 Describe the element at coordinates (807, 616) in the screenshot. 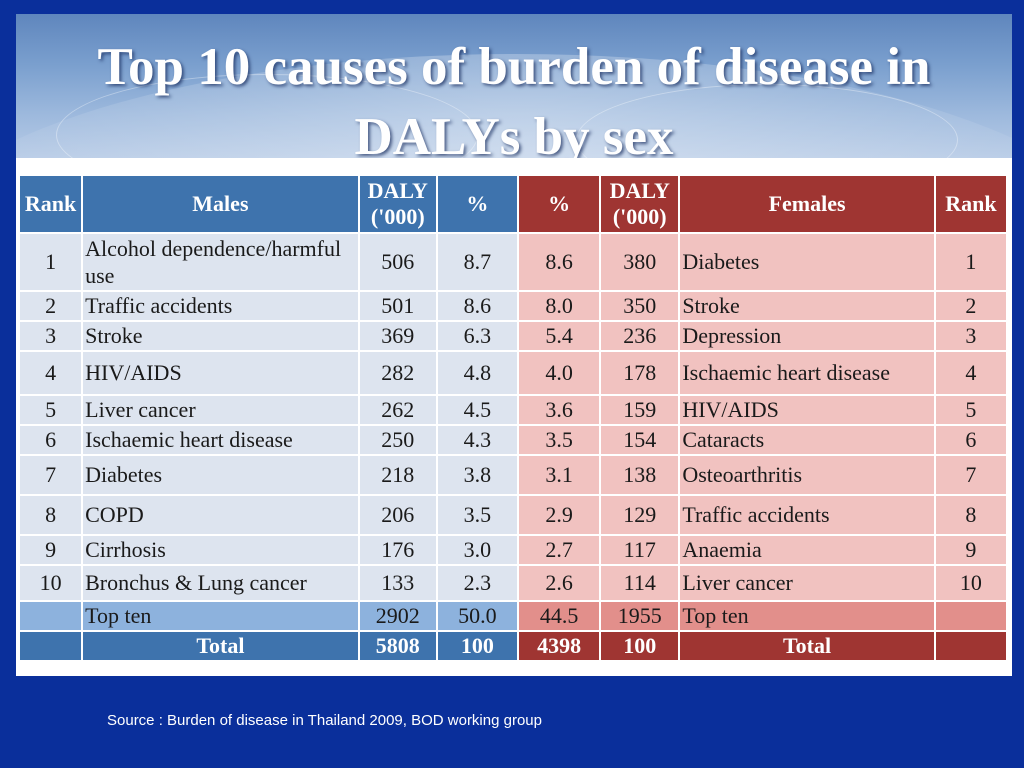

I see `top-ten-label-female: Top ten` at that location.